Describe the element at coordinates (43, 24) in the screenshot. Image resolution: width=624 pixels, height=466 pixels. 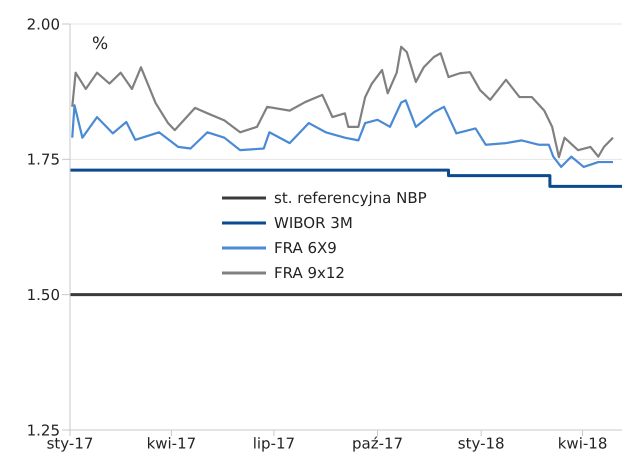
I see `y-tick-label: 2.00` at that location.